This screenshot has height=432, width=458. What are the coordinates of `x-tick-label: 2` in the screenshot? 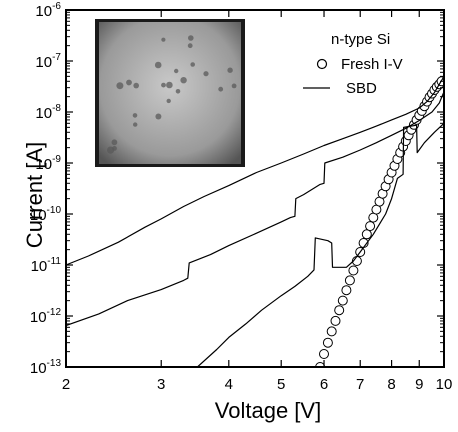 It's located at (66, 384).